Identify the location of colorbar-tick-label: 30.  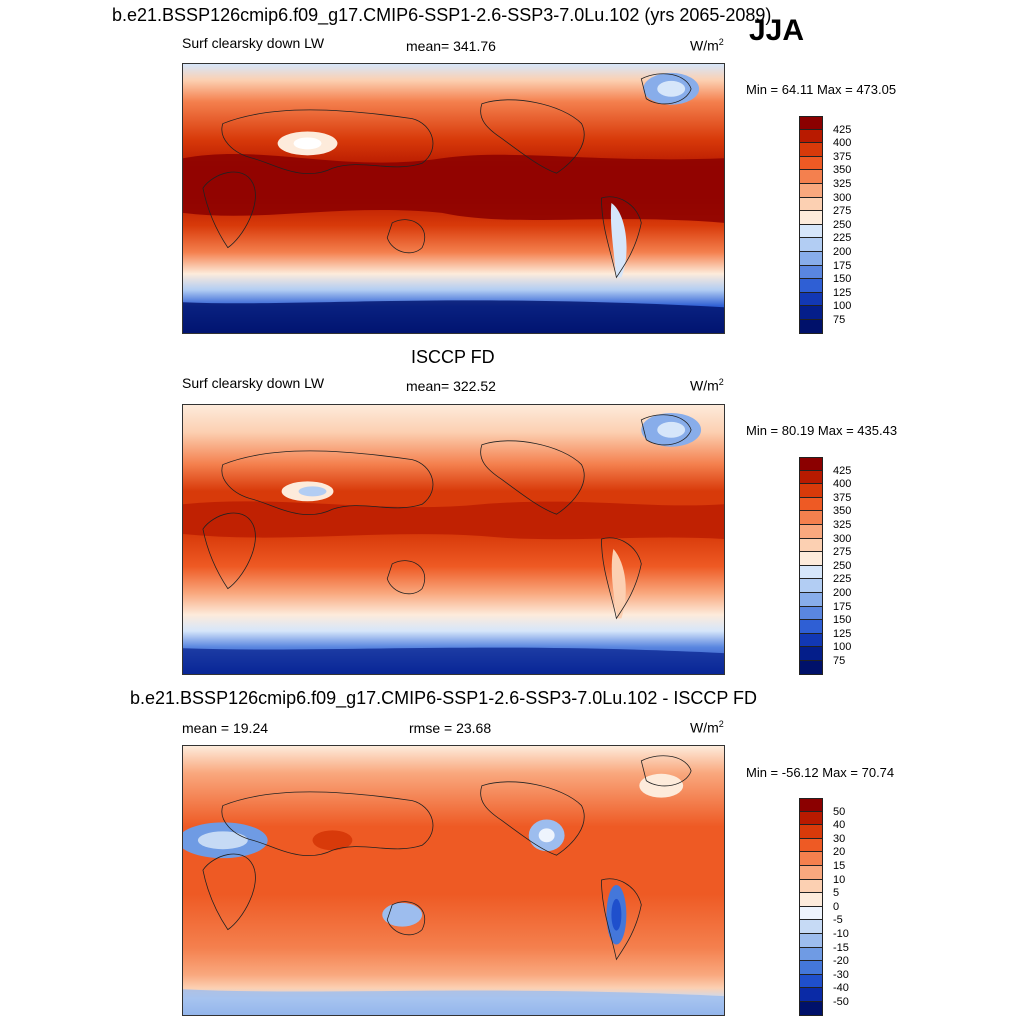
(839, 838).